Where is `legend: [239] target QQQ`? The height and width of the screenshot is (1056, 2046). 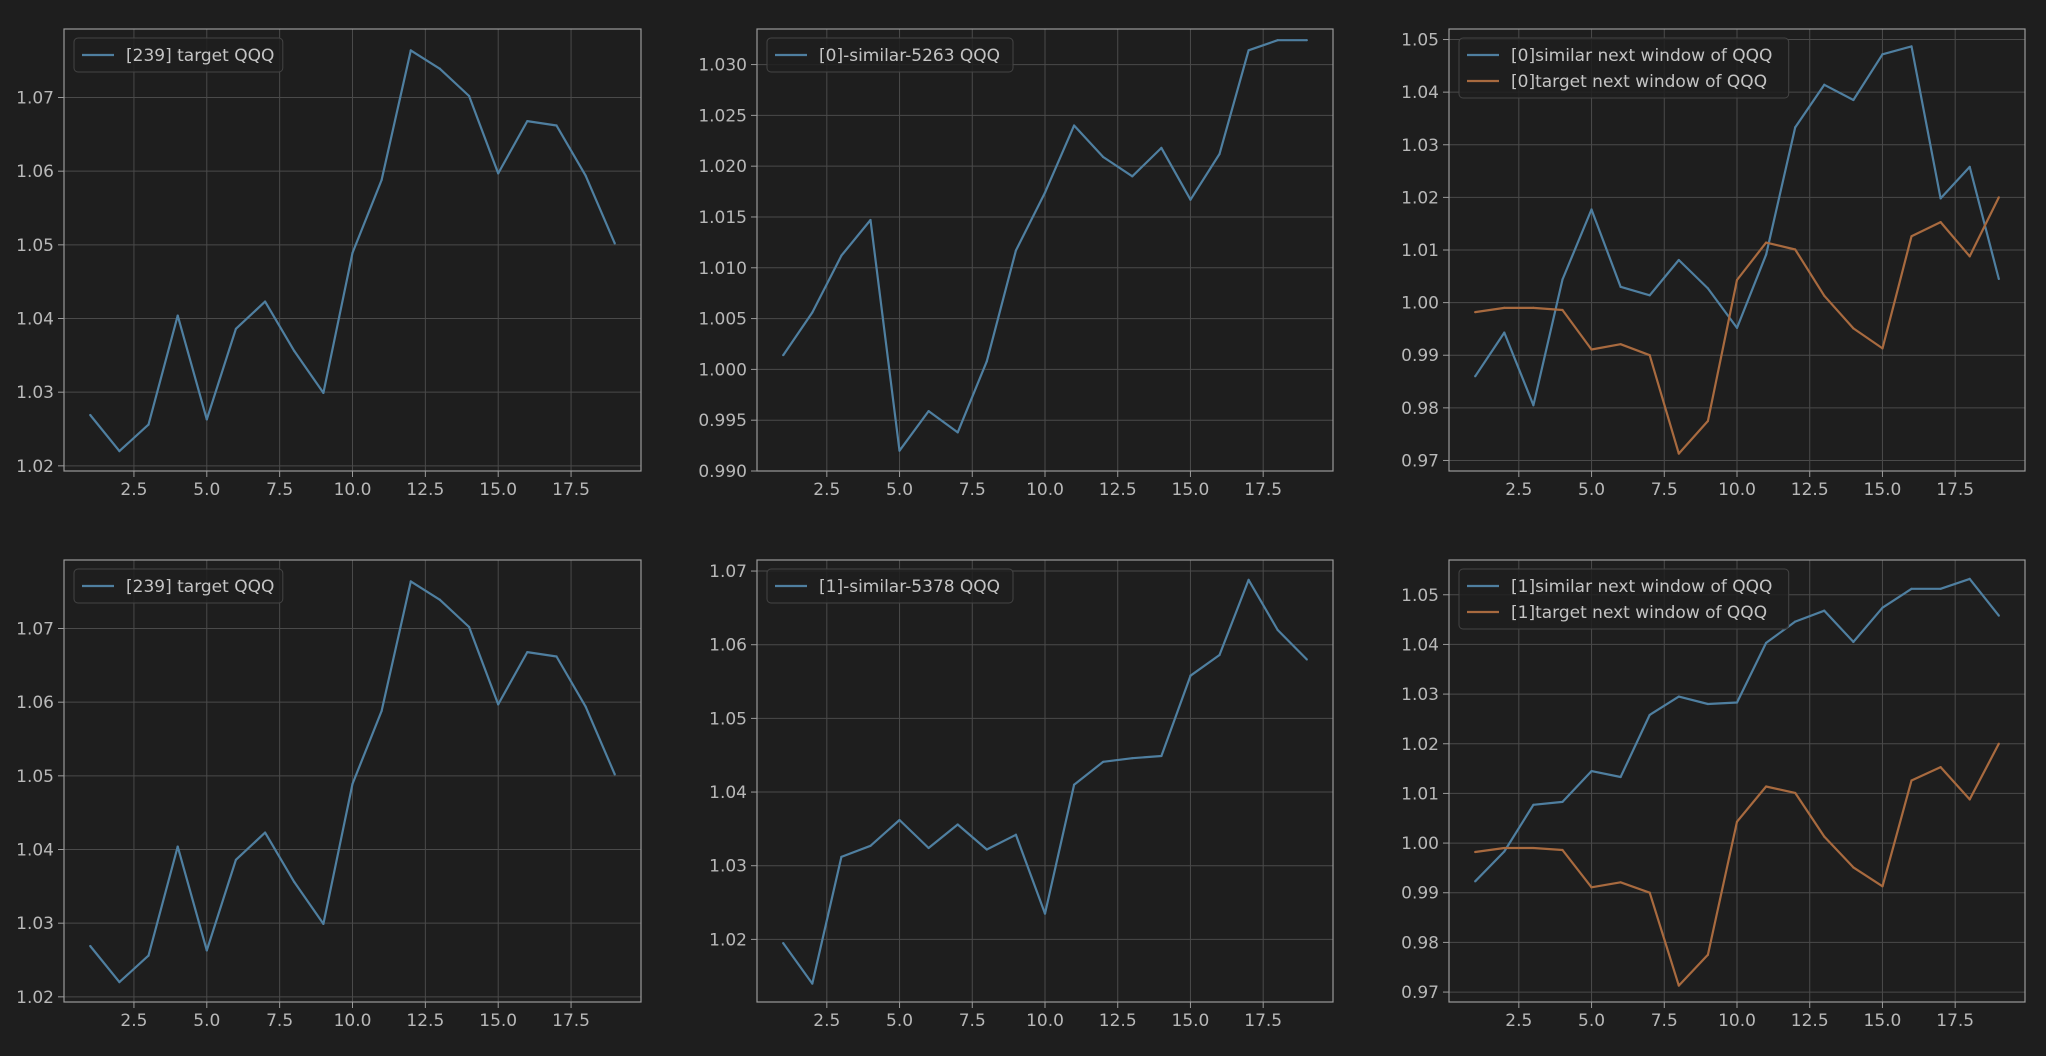 legend: [239] target QQQ is located at coordinates (178, 55).